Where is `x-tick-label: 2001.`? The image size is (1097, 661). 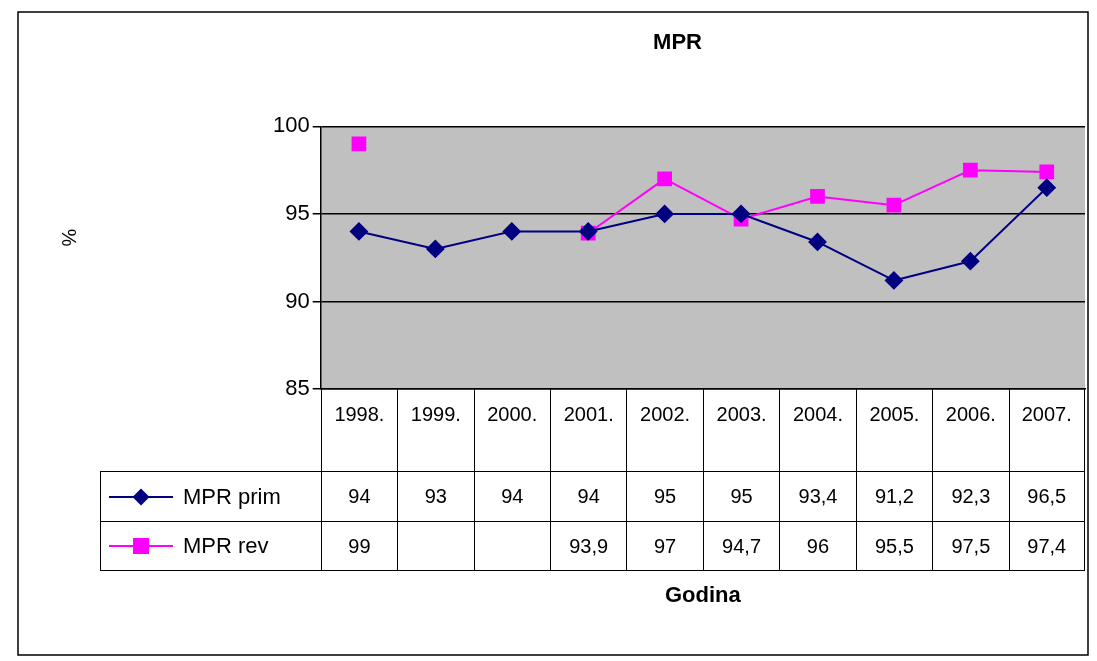
x-tick-label: 2001. is located at coordinates (588, 414).